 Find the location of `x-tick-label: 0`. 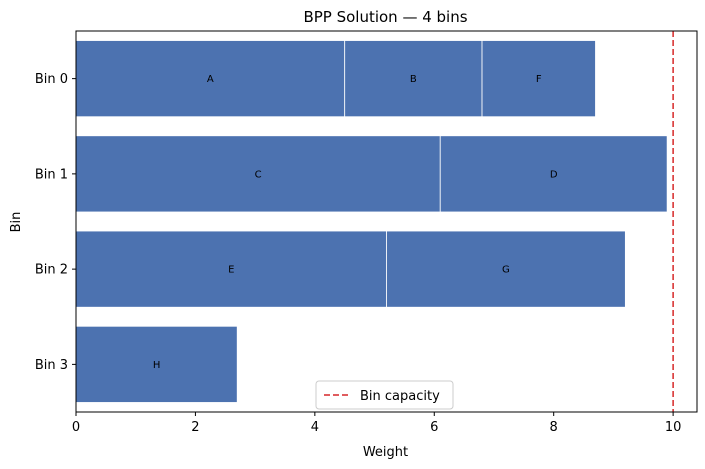

x-tick-label: 0 is located at coordinates (76, 427).